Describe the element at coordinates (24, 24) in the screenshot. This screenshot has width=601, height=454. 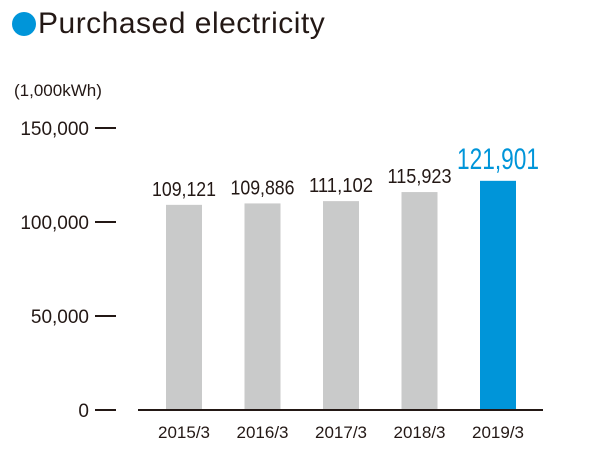
I see `title-bullet-icon` at that location.